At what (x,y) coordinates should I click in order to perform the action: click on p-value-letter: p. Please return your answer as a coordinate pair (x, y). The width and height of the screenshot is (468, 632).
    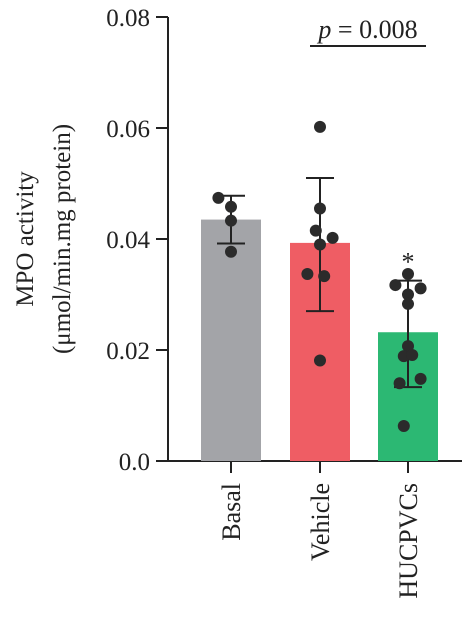
    Looking at the image, I should click on (323, 29).